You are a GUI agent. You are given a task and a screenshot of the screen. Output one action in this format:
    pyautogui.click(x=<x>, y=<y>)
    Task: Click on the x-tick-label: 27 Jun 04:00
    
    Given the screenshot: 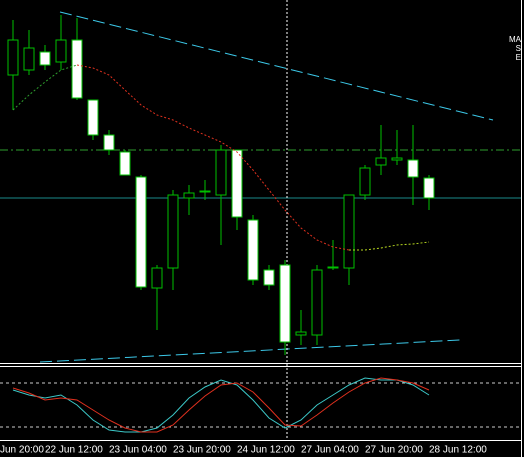 What is the action you would take?
    pyautogui.click(x=330, y=450)
    